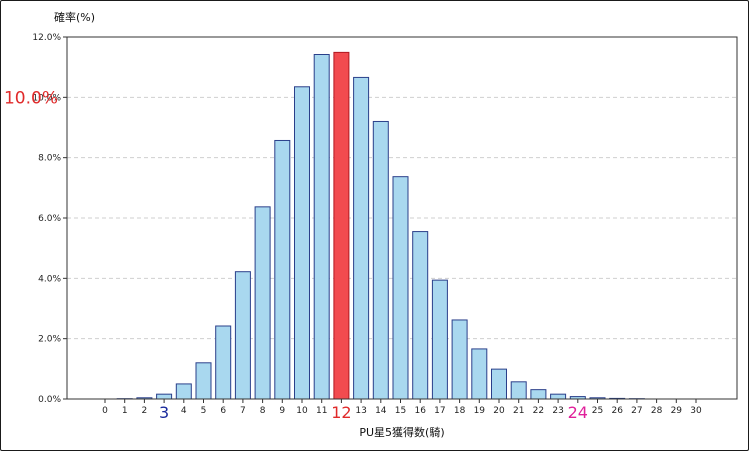 The height and width of the screenshot is (451, 749). Describe the element at coordinates (164, 412) in the screenshot. I see `annotation-x-highlight: 3` at that location.